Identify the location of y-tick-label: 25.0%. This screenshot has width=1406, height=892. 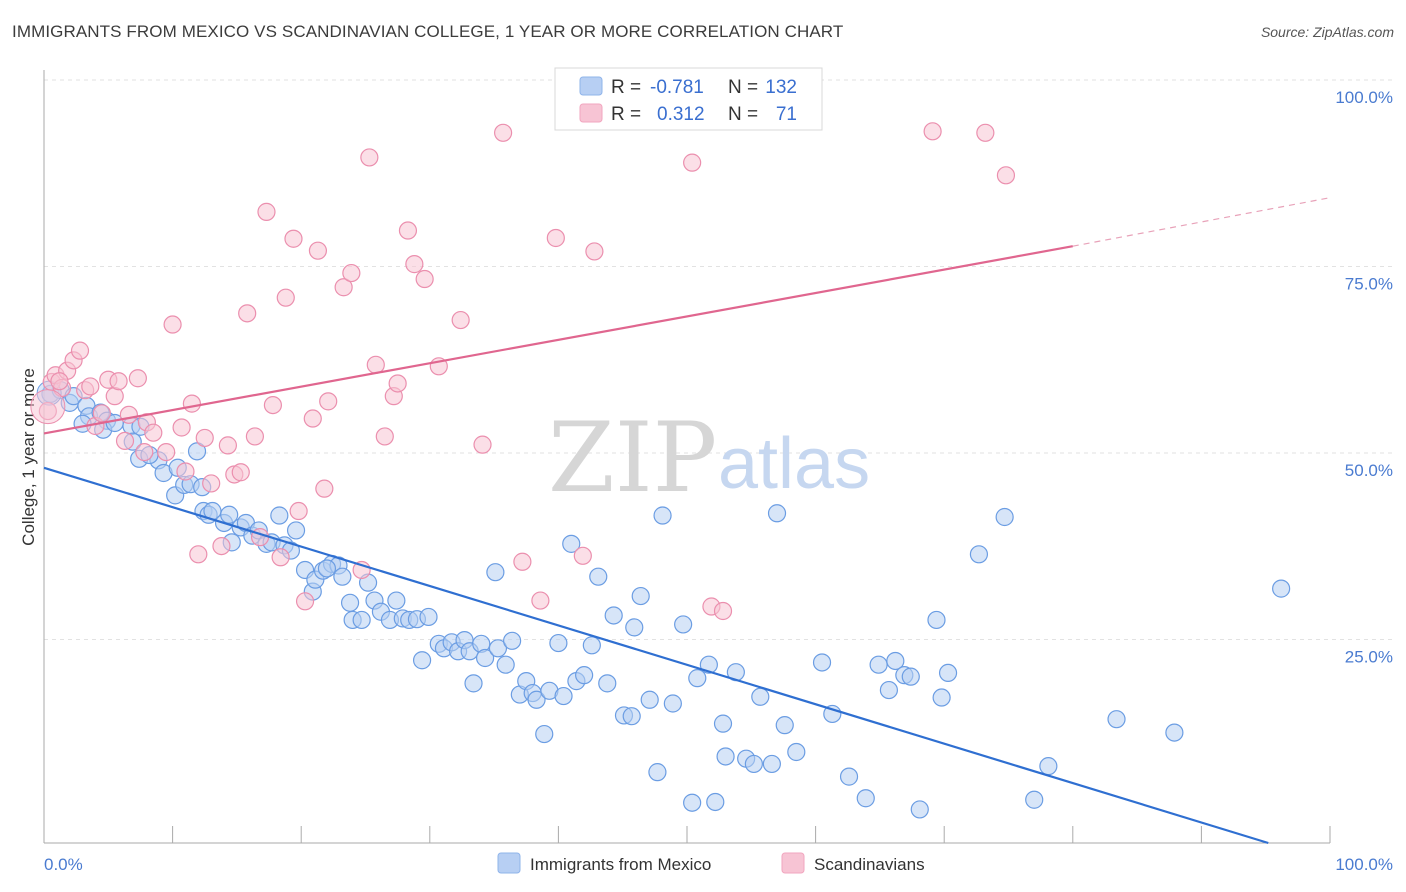
(1369, 657).